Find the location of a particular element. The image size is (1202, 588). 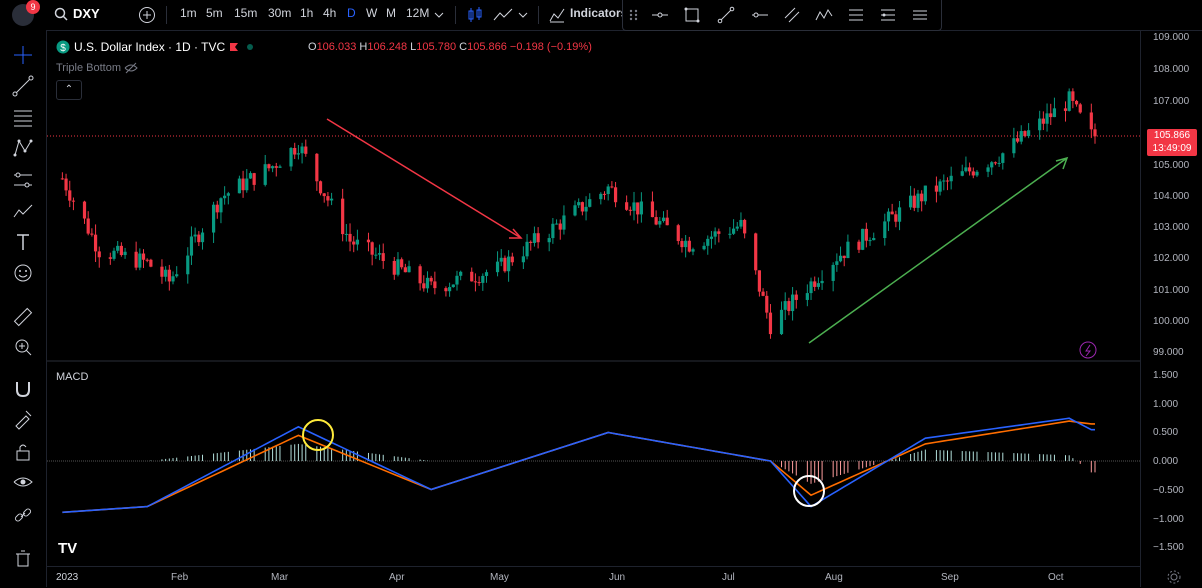

fib-extension-tool-icon is located at coordinates (888, 15).